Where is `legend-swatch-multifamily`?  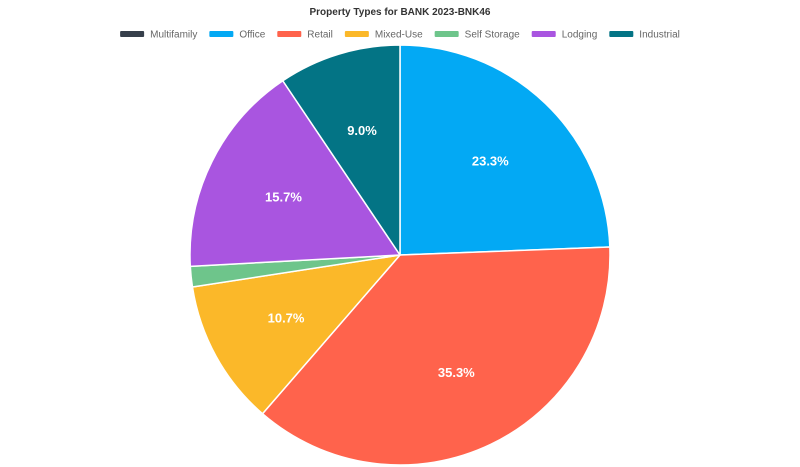
legend-swatch-multifamily is located at coordinates (132, 34).